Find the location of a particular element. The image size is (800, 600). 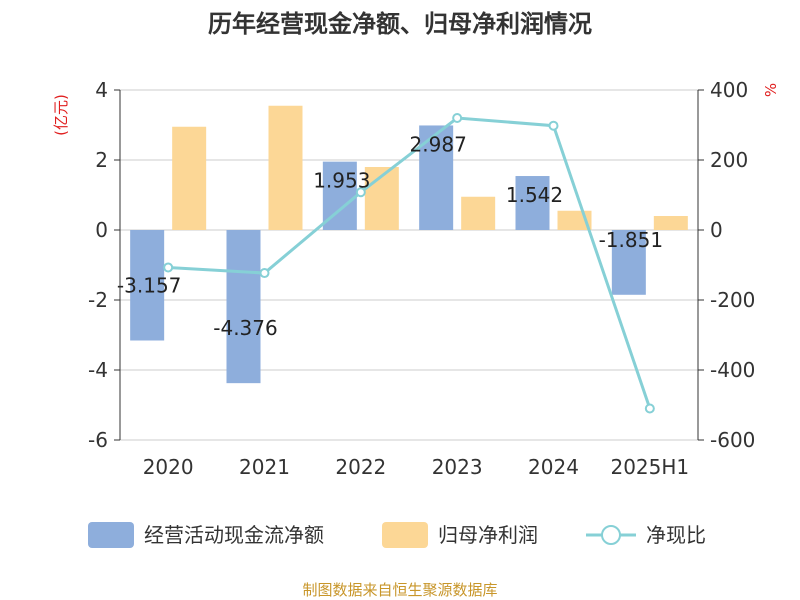

y-right-tick-label: 400 is located at coordinates (729, 90).